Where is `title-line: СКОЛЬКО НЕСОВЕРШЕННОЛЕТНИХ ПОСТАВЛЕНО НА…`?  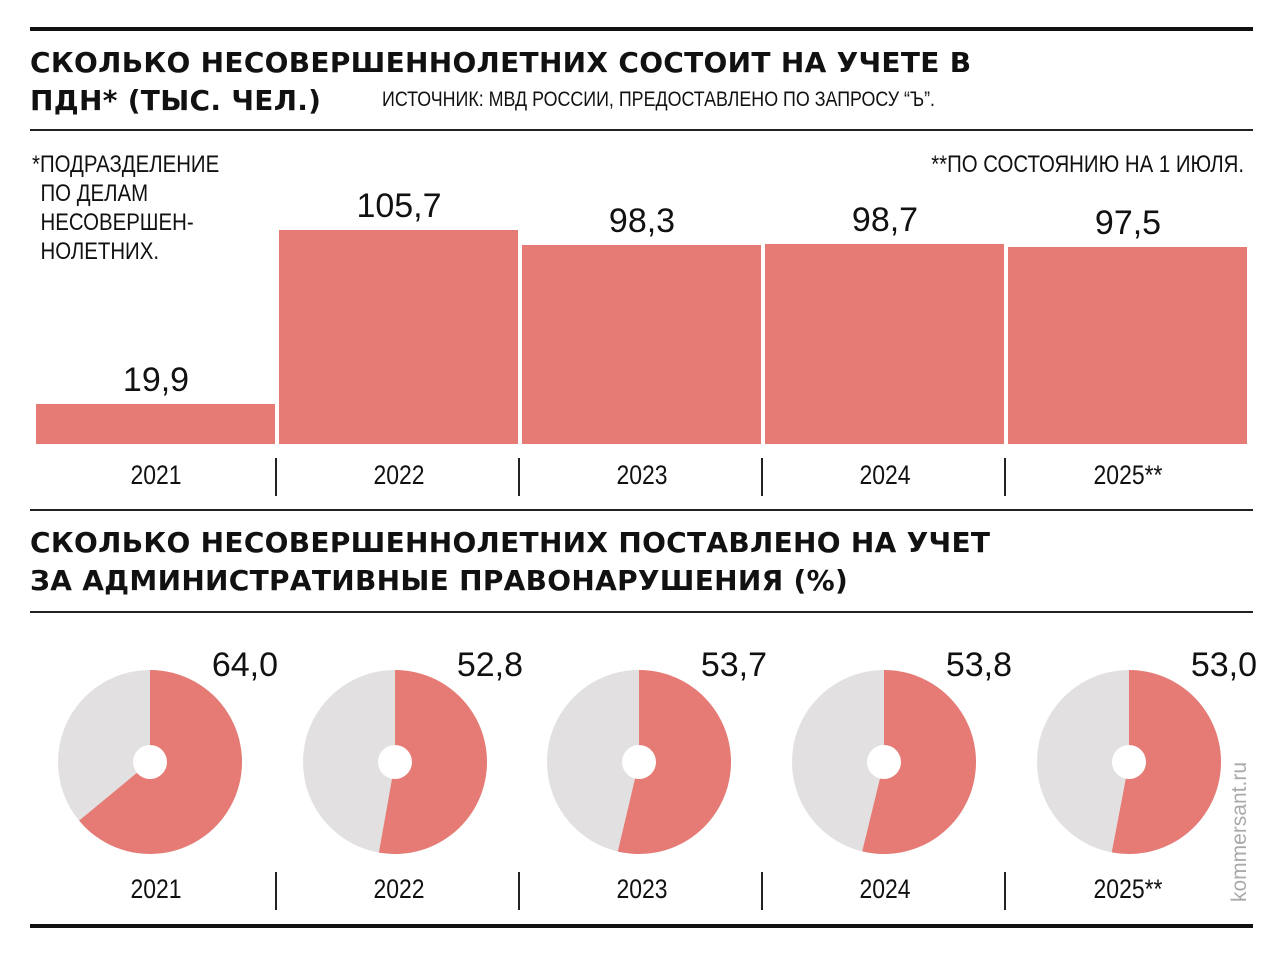 title-line: СКОЛЬКО НЕСОВЕРШЕННОЛЕТНИХ ПОСТАВЛЕНО НА… is located at coordinates (510, 542).